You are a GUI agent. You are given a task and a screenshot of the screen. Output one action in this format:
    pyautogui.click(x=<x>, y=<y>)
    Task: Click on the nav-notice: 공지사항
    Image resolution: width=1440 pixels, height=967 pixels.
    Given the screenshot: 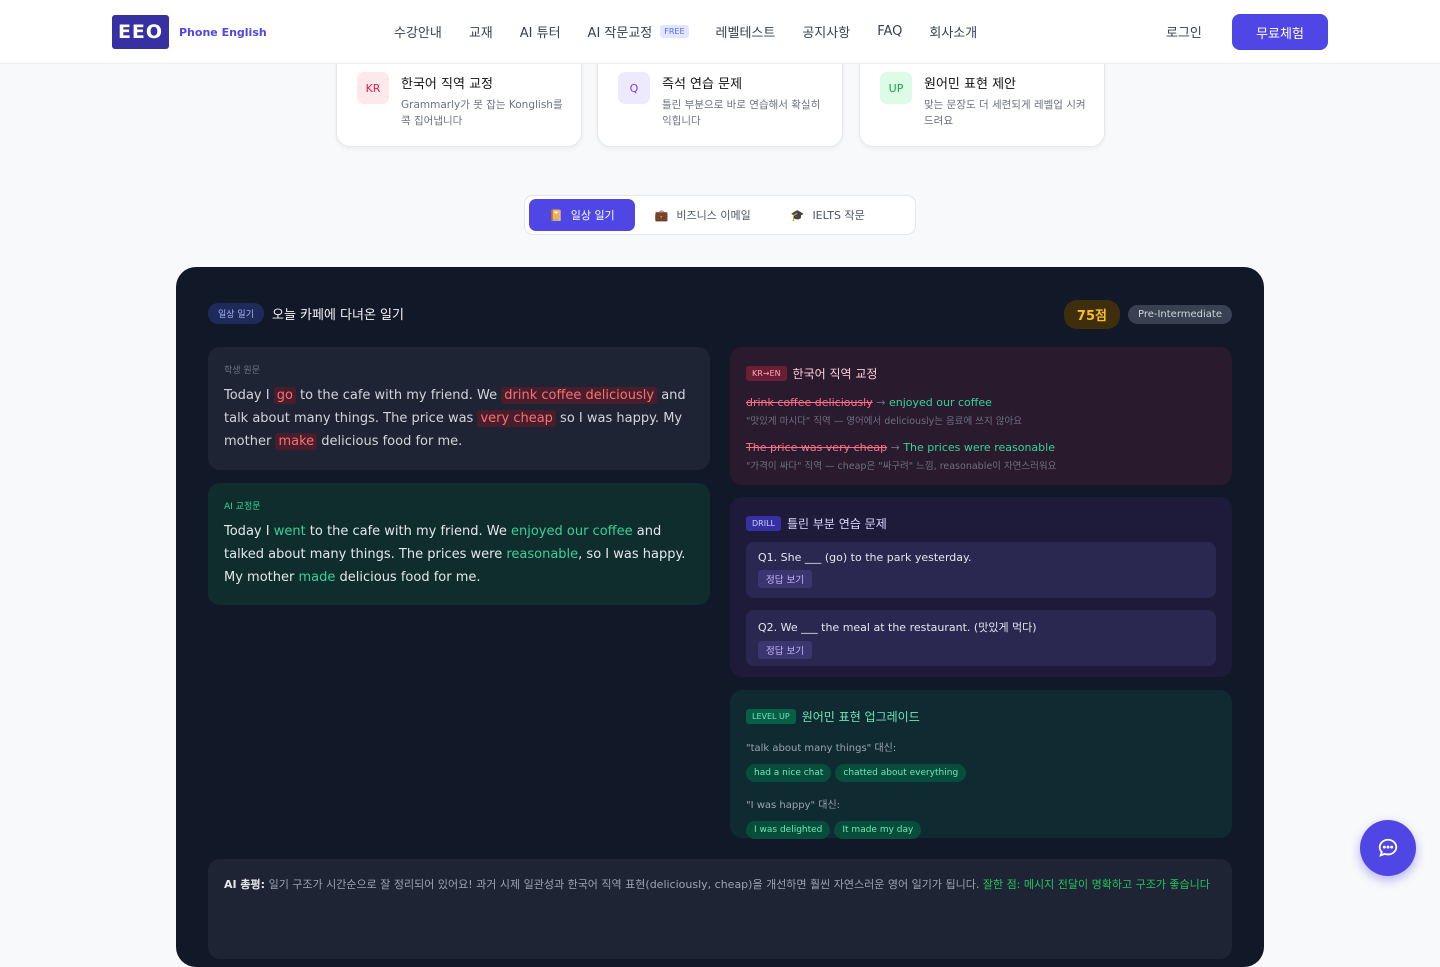 What is the action you would take?
    pyautogui.click(x=826, y=33)
    